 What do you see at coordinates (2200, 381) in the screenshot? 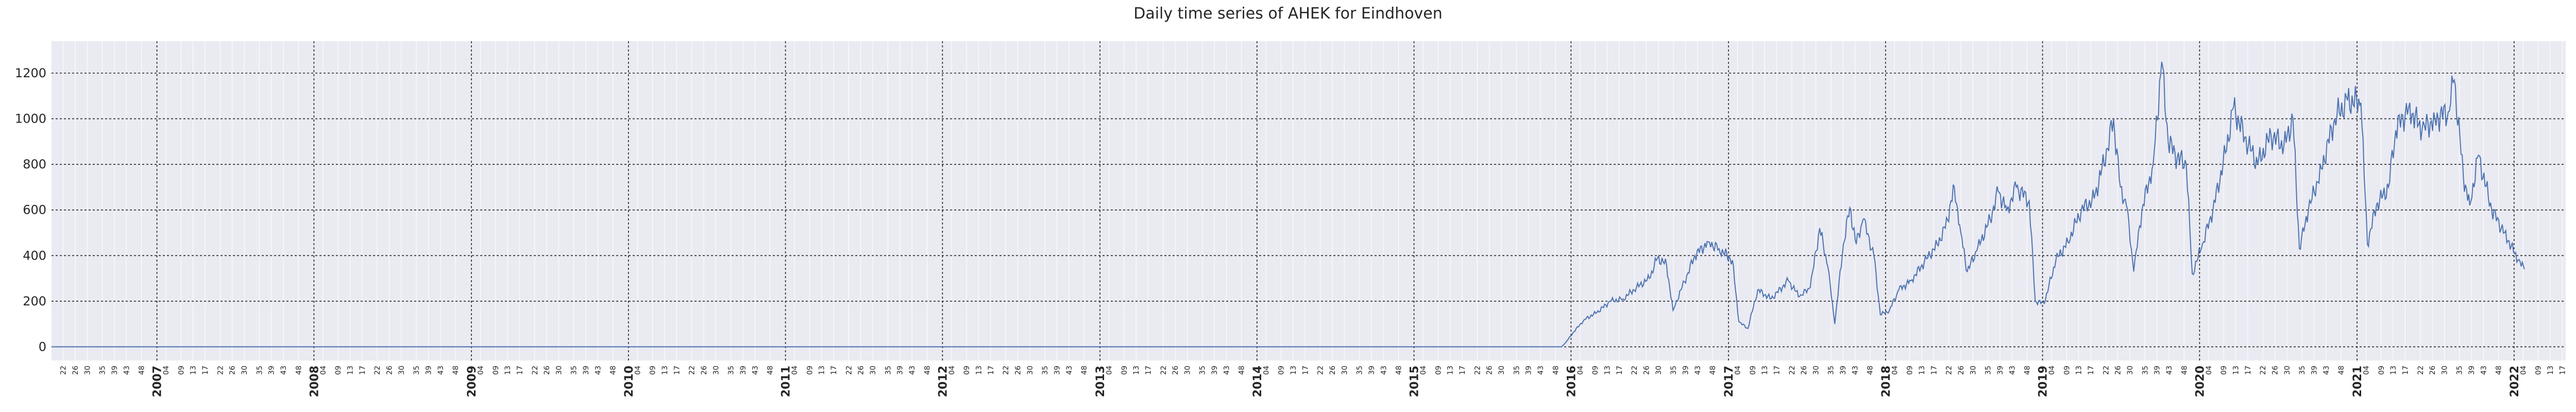
I see `year-tick-label: 2020` at bounding box center [2200, 381].